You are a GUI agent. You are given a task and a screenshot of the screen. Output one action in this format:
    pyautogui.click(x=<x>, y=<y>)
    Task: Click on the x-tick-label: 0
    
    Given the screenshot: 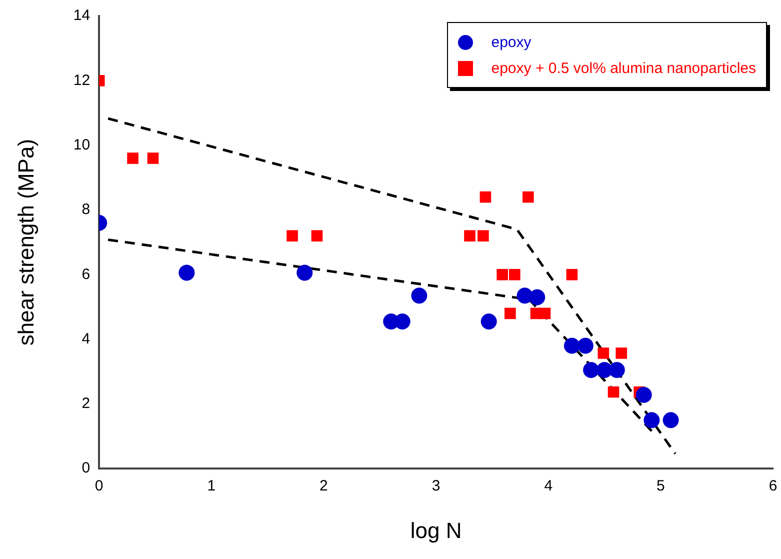 What is the action you would take?
    pyautogui.click(x=99, y=486)
    